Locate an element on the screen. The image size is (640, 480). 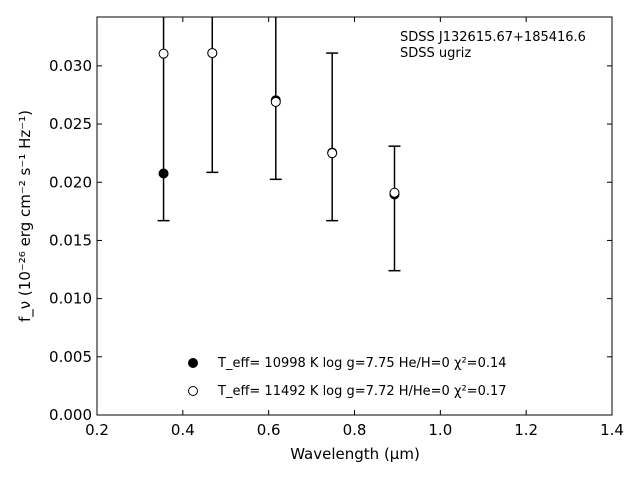
y-tick-label-5: 0.025 is located at coordinates (70, 124).